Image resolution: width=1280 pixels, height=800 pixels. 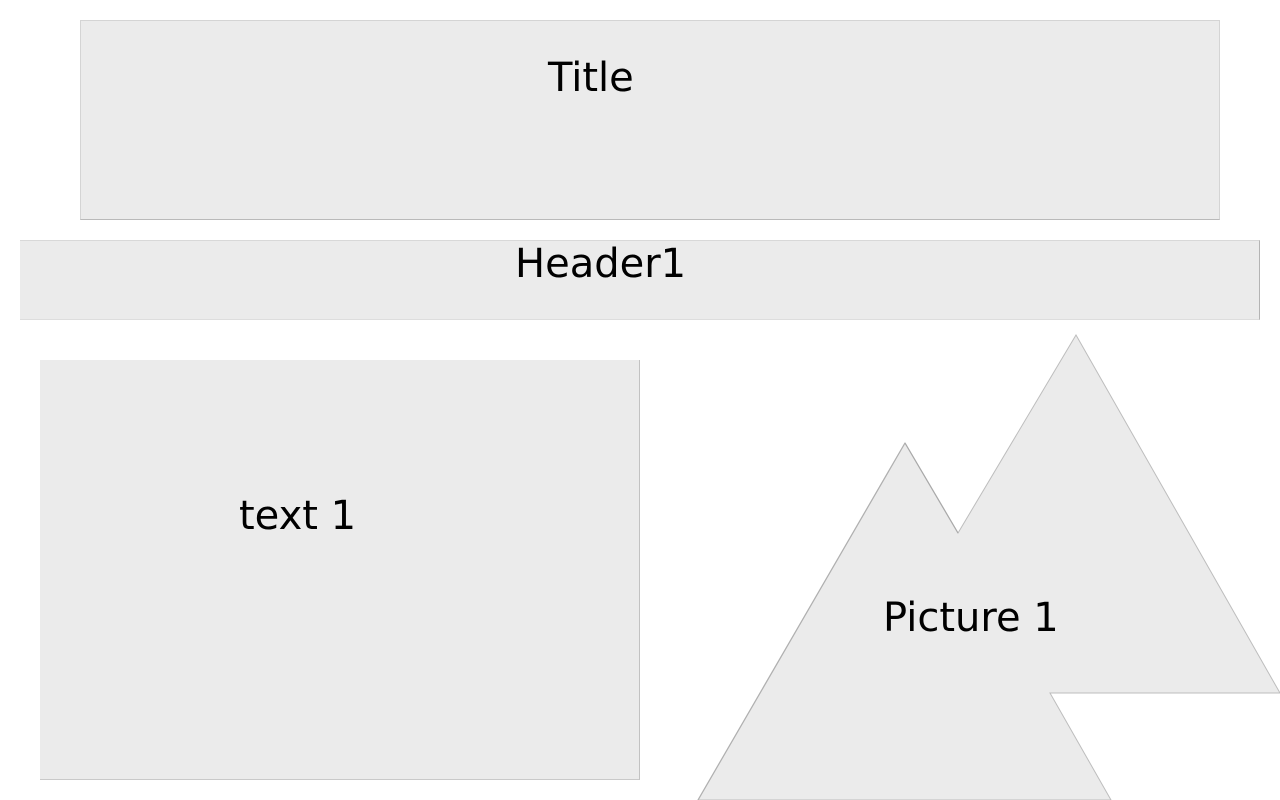 I want to click on text-placeholder-label: text 1, so click(x=298, y=516).